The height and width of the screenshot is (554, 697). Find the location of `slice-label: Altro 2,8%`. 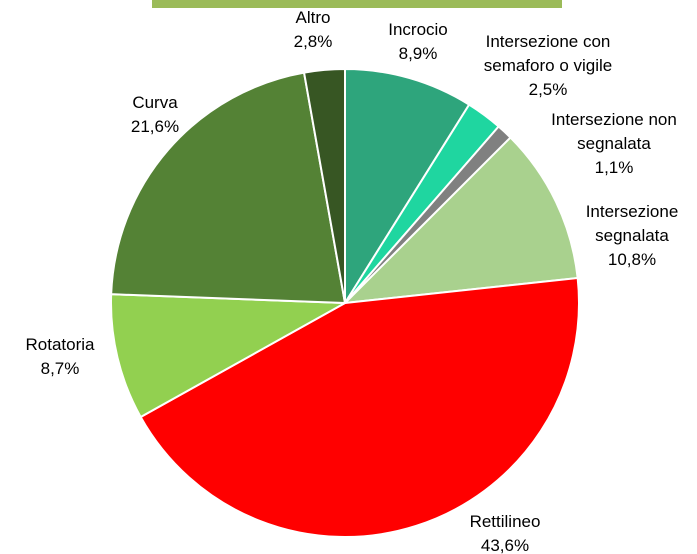

slice-label: Altro 2,8% is located at coordinates (313, 30).